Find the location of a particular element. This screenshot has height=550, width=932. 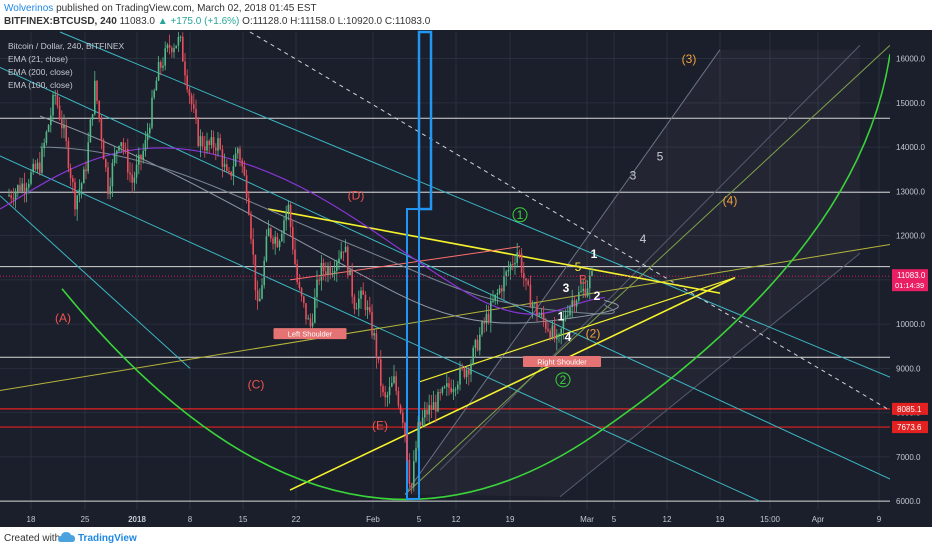

price-tick-label: 7000.0 is located at coordinates (908, 457).